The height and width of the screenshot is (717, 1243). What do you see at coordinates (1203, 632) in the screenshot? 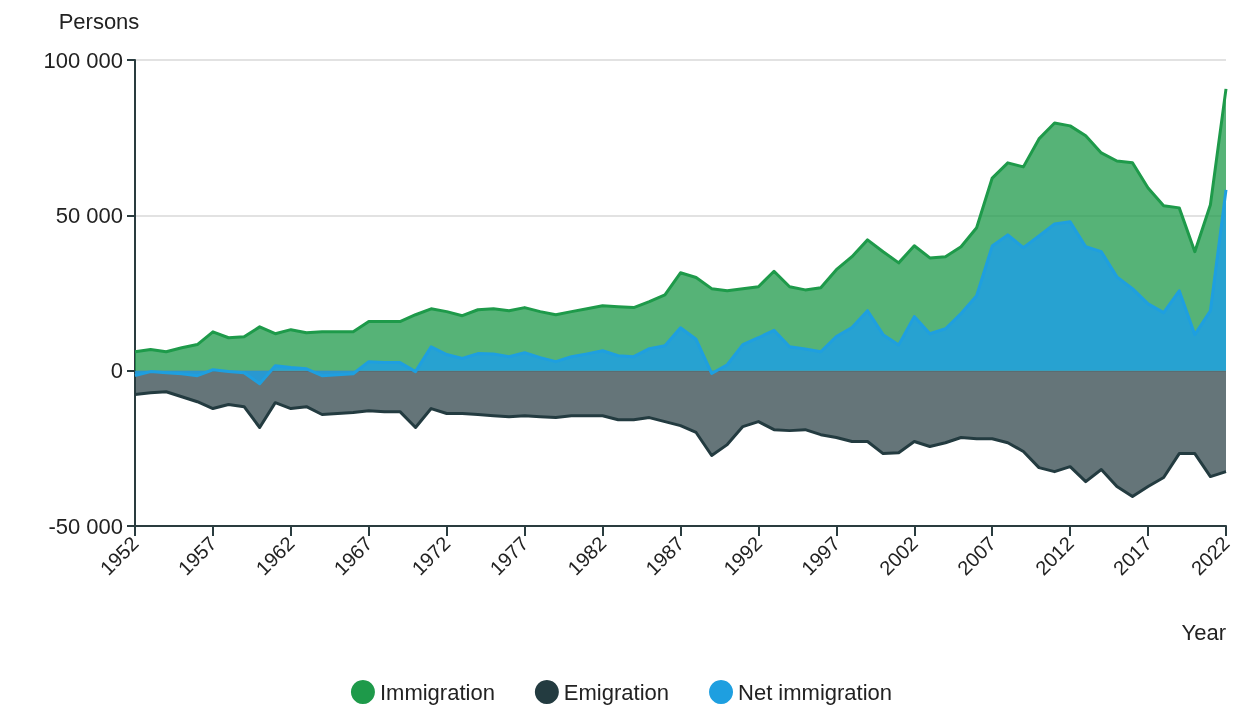
I see `x-axis-title: Year` at bounding box center [1203, 632].